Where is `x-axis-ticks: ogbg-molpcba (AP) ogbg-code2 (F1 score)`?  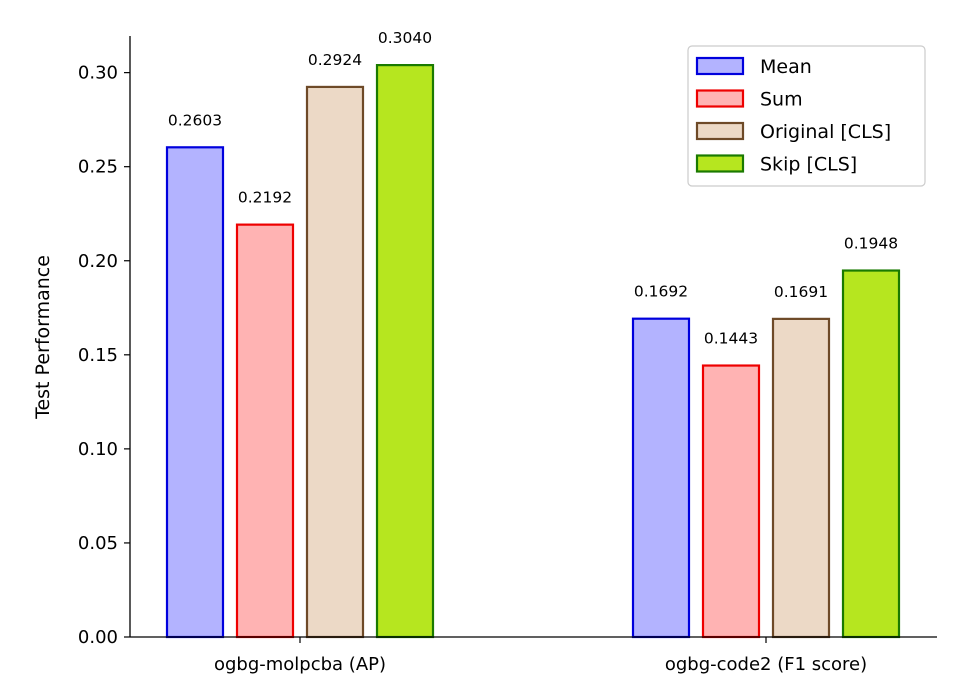
x-axis-ticks: ogbg-molpcba (AP) ogbg-code2 (F1 score) is located at coordinates (540, 656).